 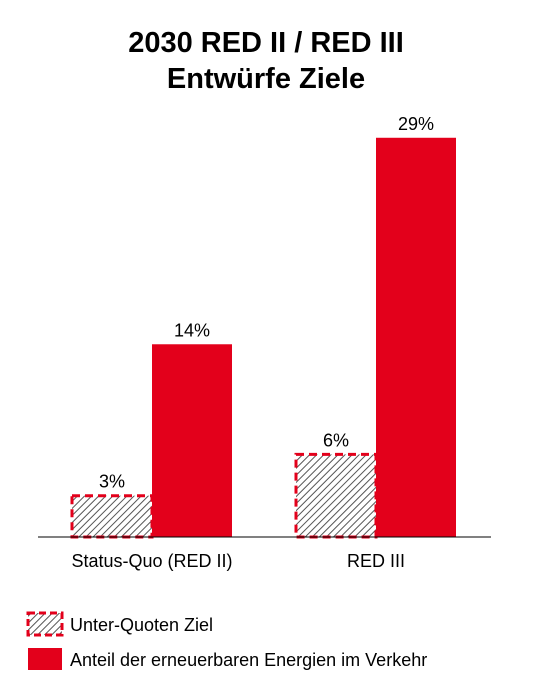 I want to click on value-label-s0-c0: 3%, so click(x=112, y=482).